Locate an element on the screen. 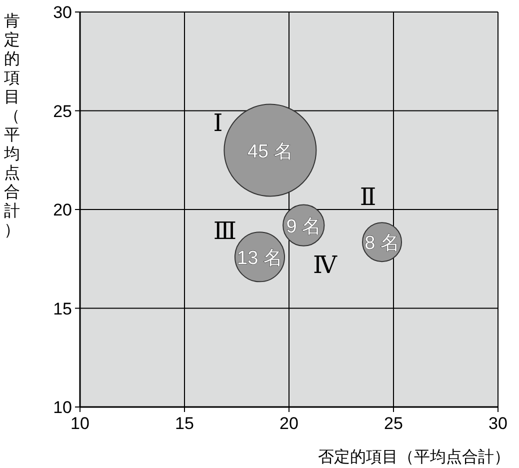  annotation: Ⅱ is located at coordinates (368, 197).